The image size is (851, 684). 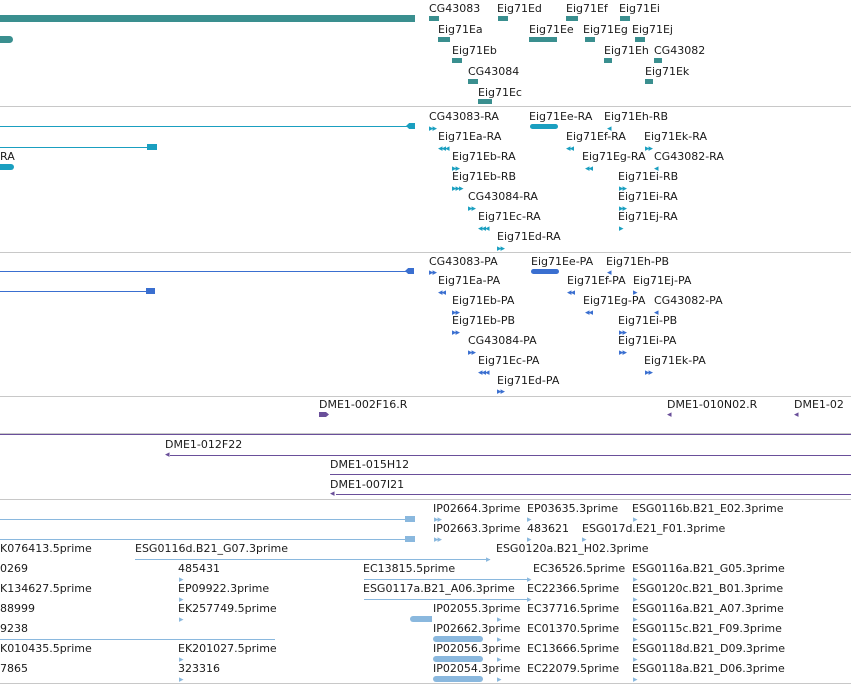 What do you see at coordinates (458, 189) in the screenshot?
I see `transcript-glyph: ▸▸▸` at bounding box center [458, 189].